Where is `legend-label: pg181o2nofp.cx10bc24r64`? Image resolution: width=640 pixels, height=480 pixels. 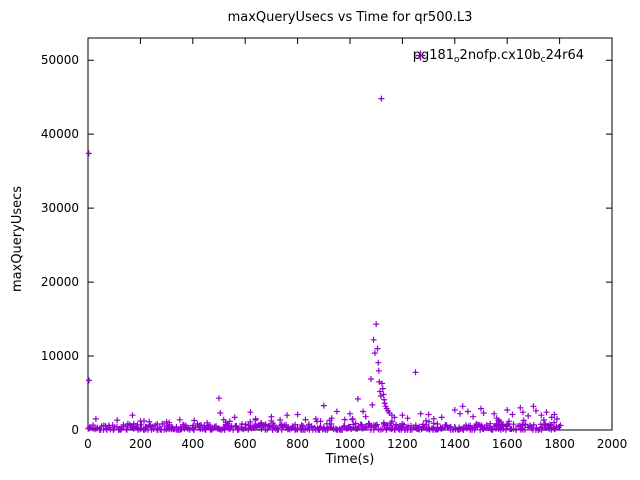 legend-label: pg181o2nofp.cx10bc24r64 is located at coordinates (498, 56).